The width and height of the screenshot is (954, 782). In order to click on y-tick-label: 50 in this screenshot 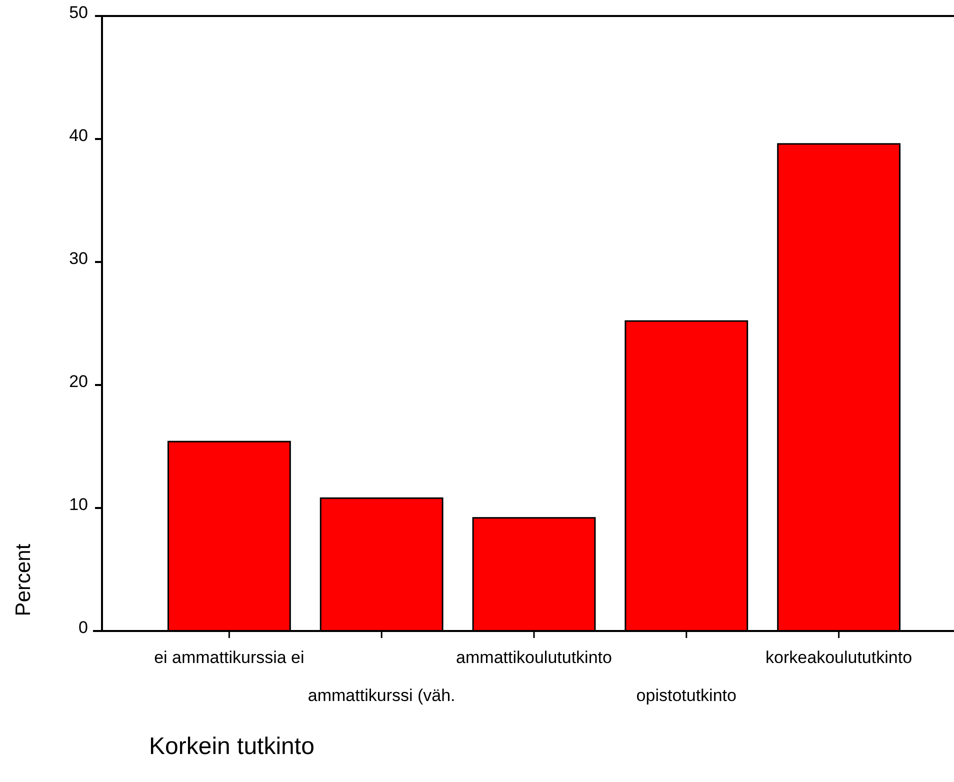, I will do `click(78, 12)`.